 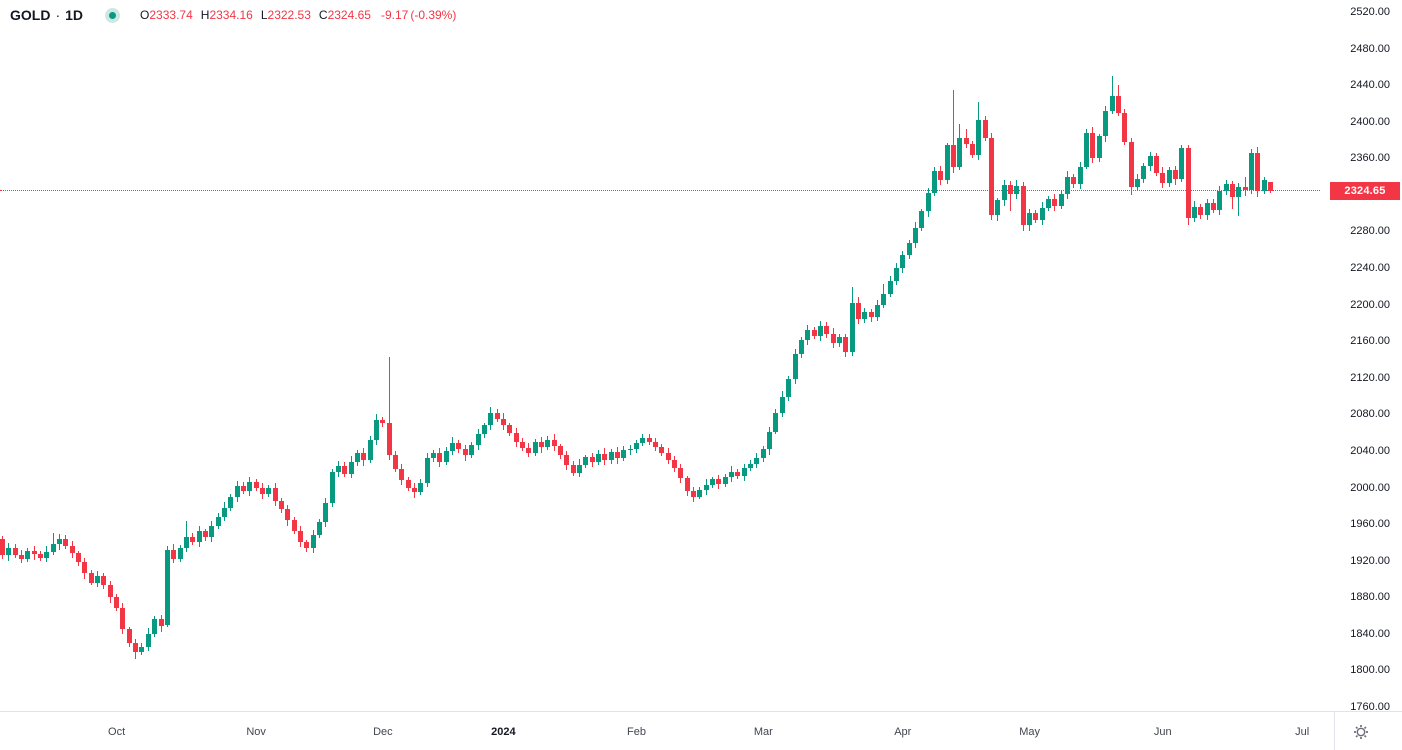 What do you see at coordinates (1370, 11) in the screenshot?
I see `price-axis-label: 2520.00` at bounding box center [1370, 11].